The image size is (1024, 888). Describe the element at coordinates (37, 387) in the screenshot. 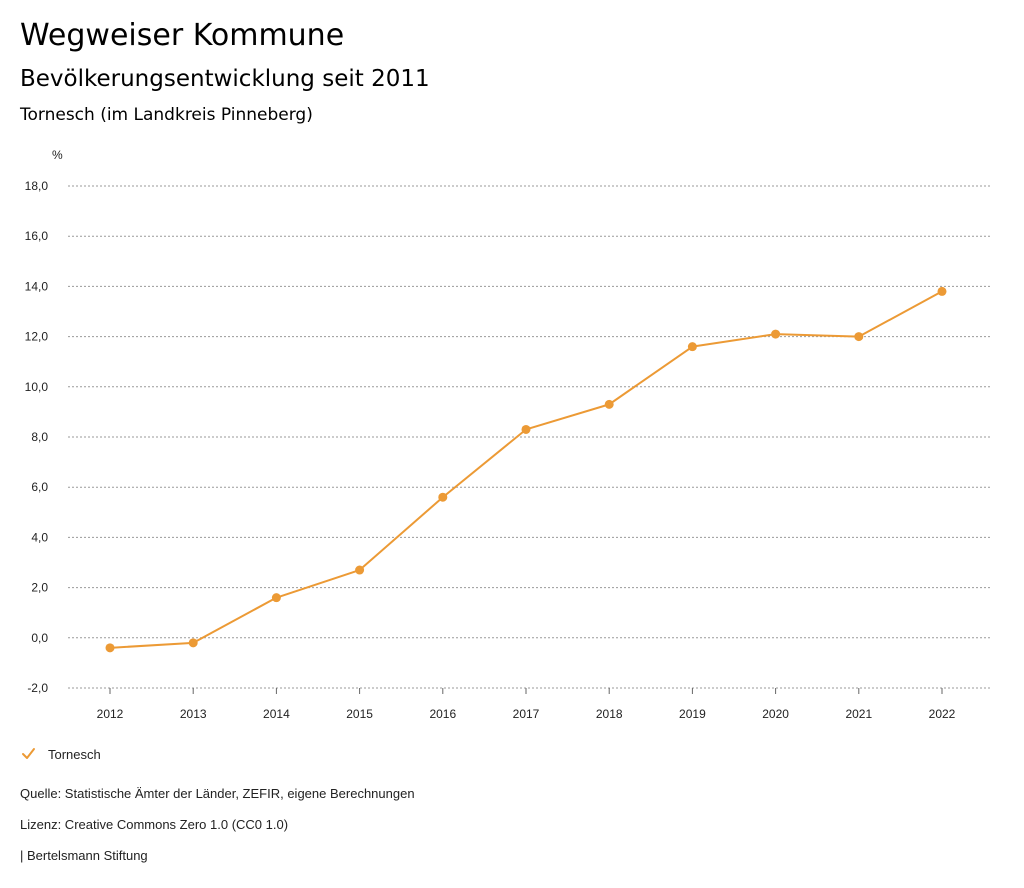

I see `y-tick-label: 10,0` at that location.